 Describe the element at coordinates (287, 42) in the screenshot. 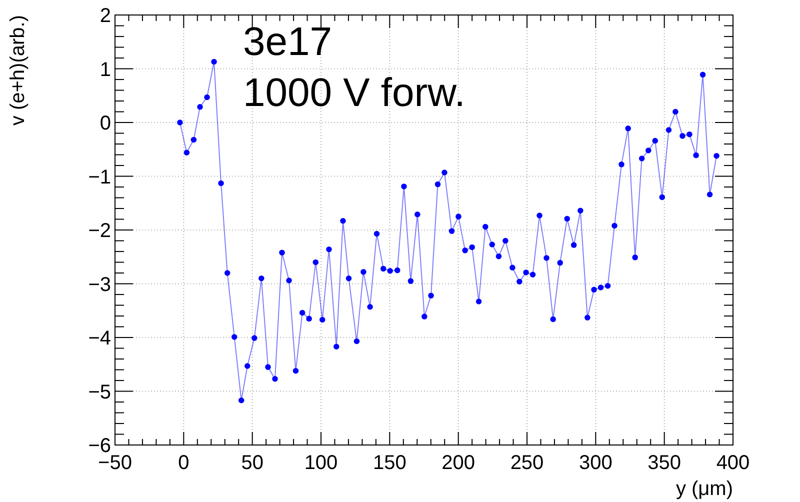

I see `annotation: 3e17` at that location.